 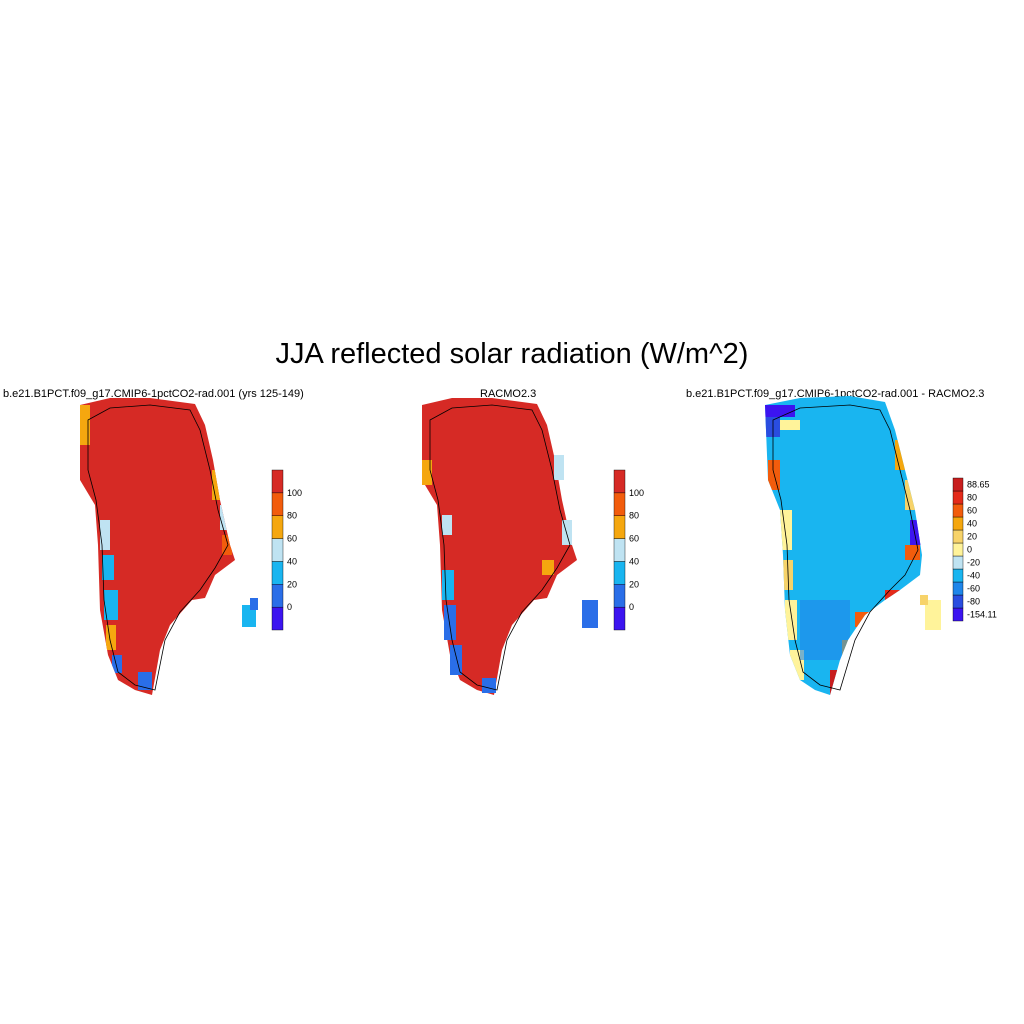 I want to click on colorbar-difference: -154.11 -80 -60 -40 -20 0 20 40 60 80 88.65, so click(x=974, y=549).